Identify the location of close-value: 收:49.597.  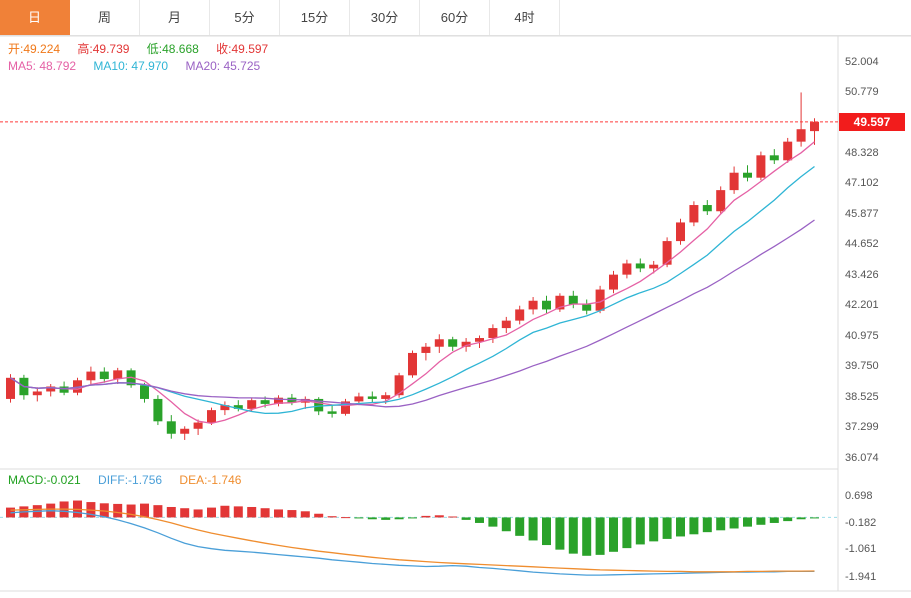
(242, 49).